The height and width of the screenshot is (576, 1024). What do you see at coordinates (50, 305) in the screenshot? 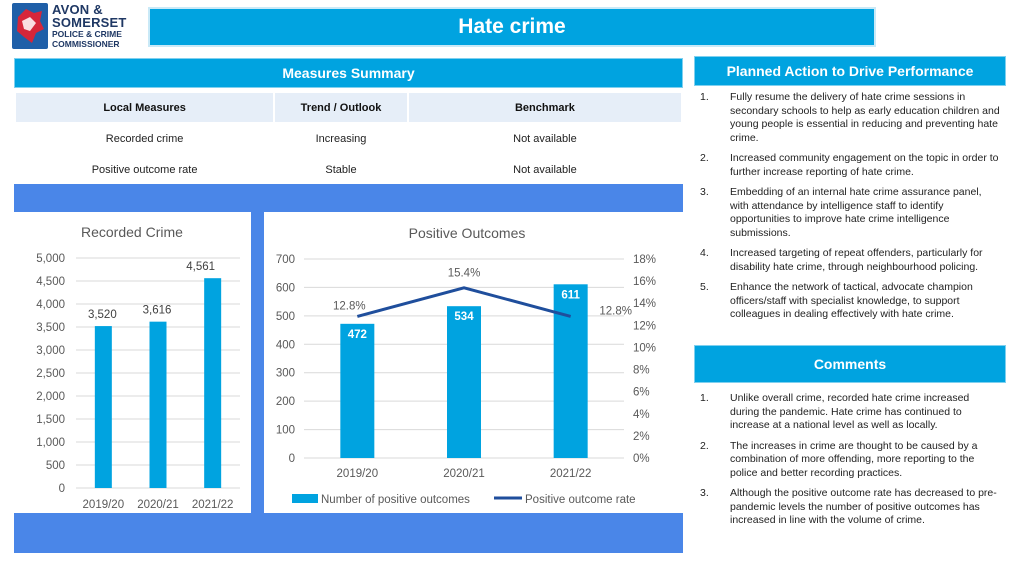
I see `y-tick-label: 4,000` at bounding box center [50, 305].